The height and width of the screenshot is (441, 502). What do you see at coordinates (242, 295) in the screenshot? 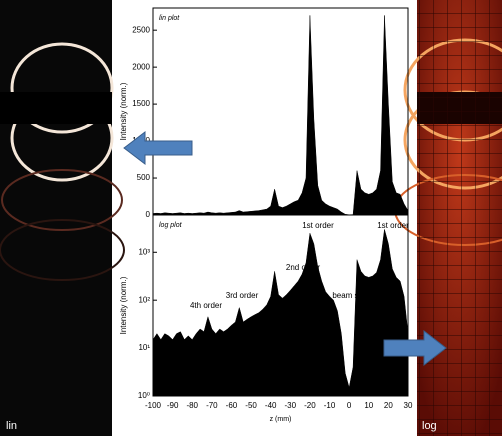
I see `annotation: 3rd order` at bounding box center [242, 295].